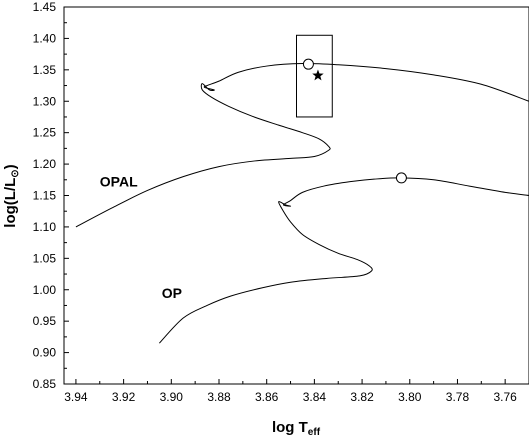 The width and height of the screenshot is (529, 440). I want to click on annotation-layer: OPAL OP, so click(141, 237).